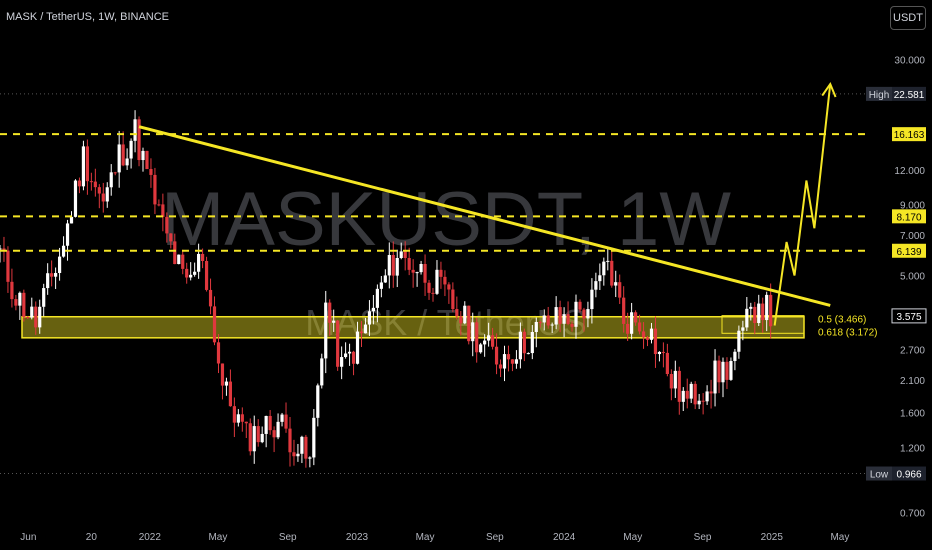  I want to click on support-zone, so click(413, 327).